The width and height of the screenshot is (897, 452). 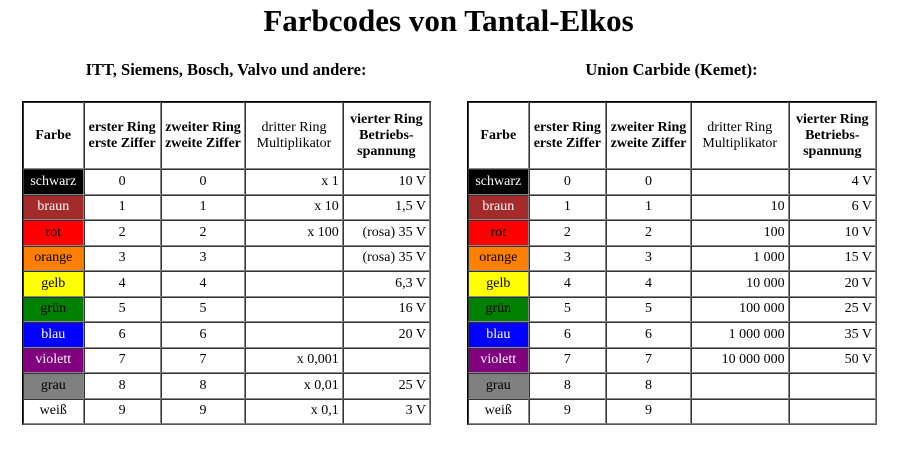 I want to click on table-row: braun 1 1 x 10 1,5 V, so click(x=226, y=207).